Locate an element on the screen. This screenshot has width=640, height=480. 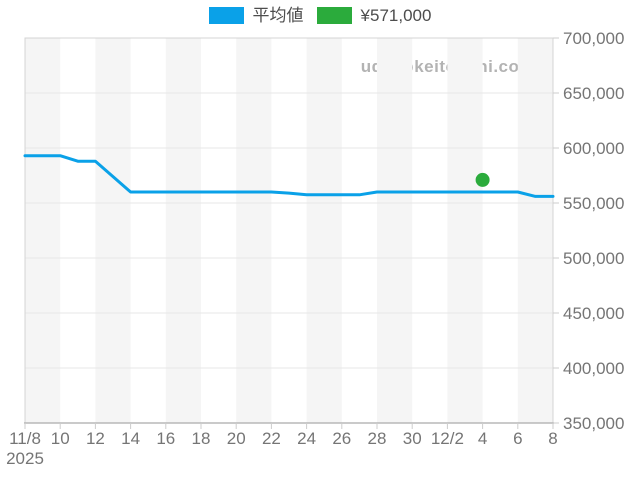
x-tick-label: 10 is located at coordinates (60, 438).